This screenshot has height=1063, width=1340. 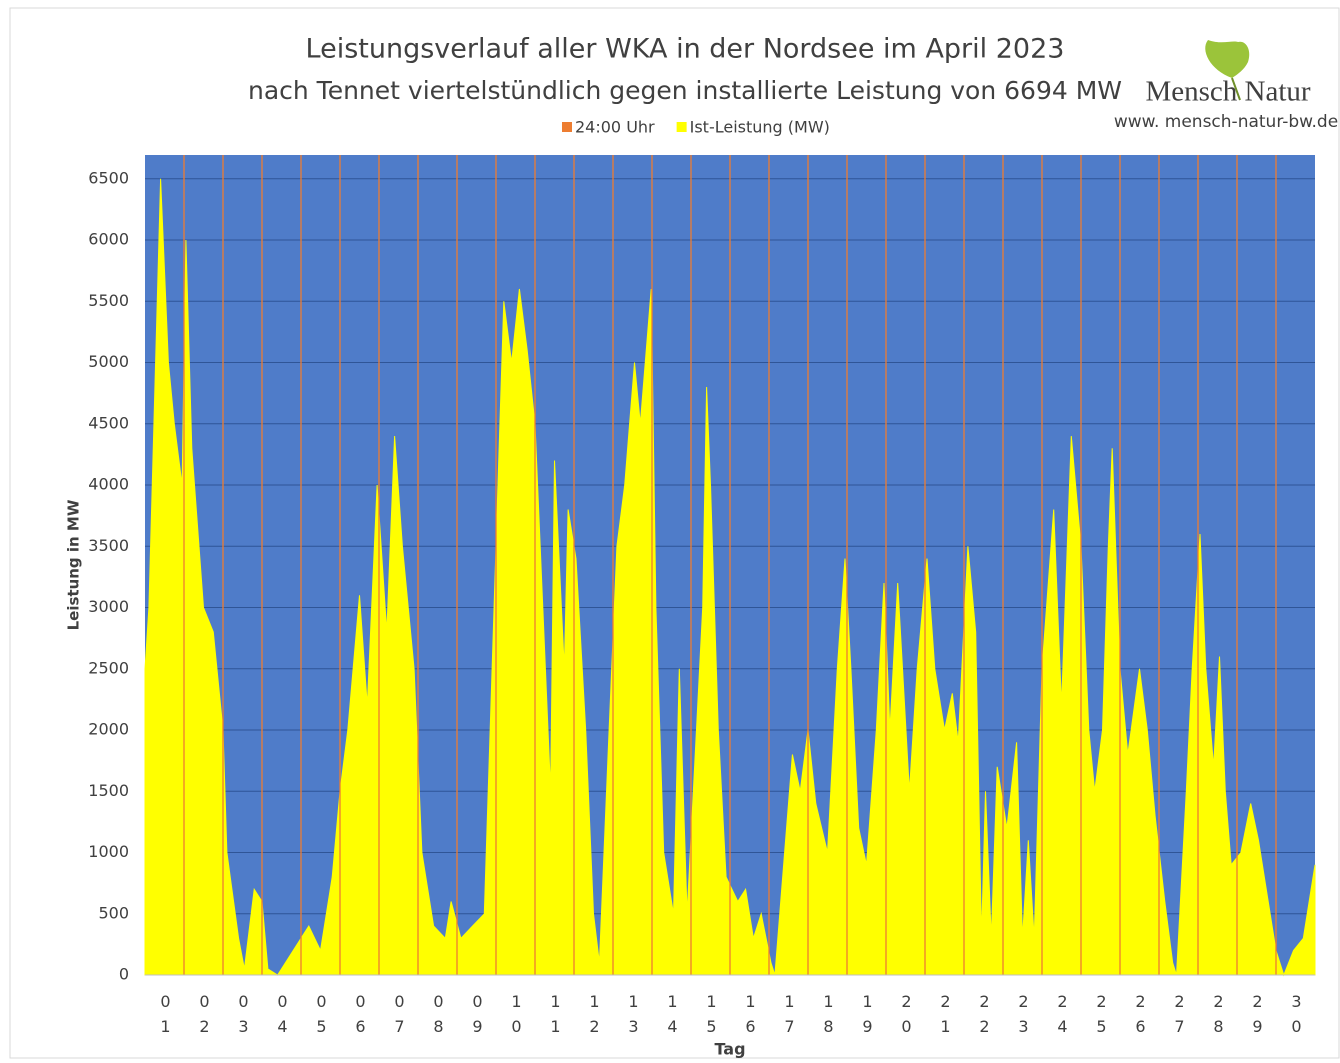 I want to click on x-tick-label: 24, so click(x=1062, y=1017).